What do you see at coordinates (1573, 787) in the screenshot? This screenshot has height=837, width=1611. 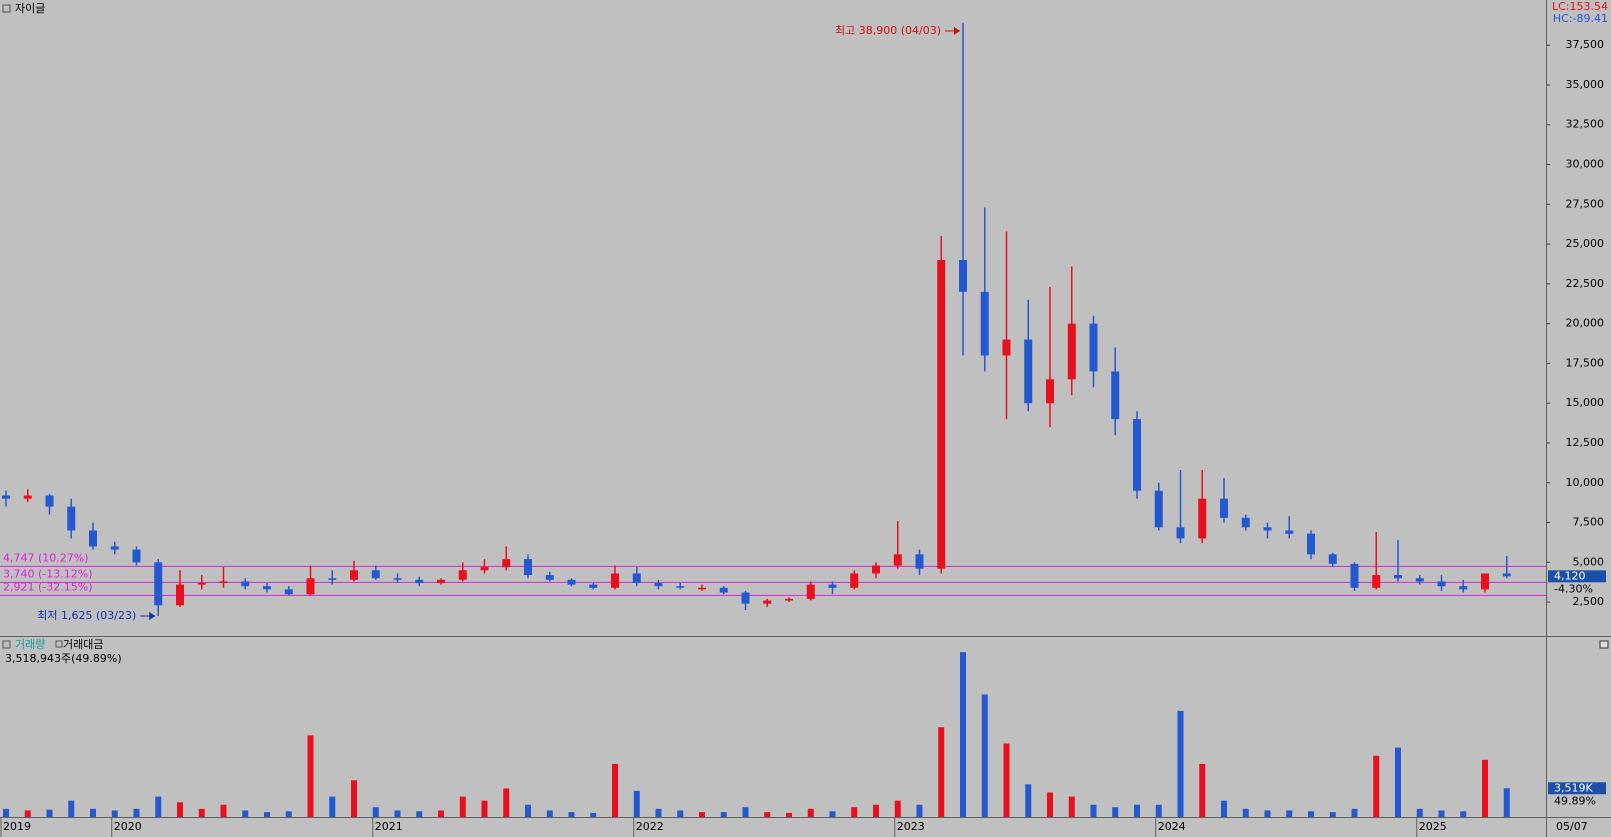 I see `last-volume-label: 3,519K` at bounding box center [1573, 787].